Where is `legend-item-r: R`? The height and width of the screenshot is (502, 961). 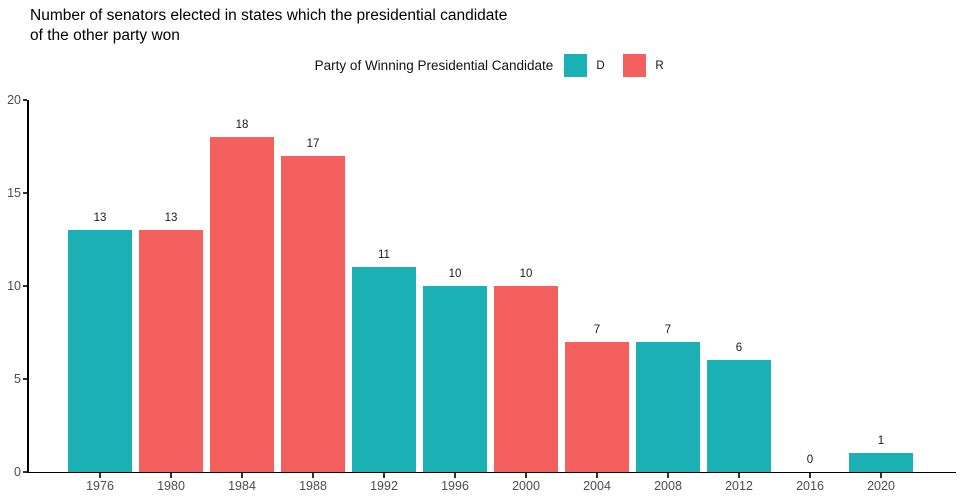
legend-item-r: R is located at coordinates (646, 65).